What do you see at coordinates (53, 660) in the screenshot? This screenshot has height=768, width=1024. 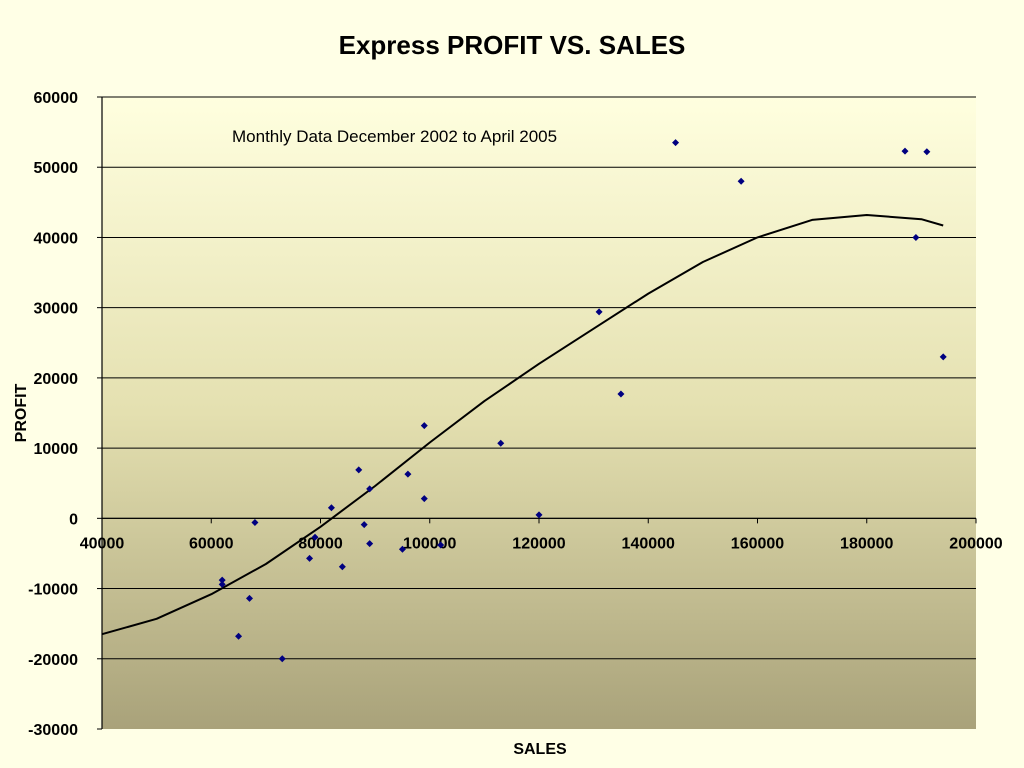 I see `y-tick-label: -20000` at bounding box center [53, 660].